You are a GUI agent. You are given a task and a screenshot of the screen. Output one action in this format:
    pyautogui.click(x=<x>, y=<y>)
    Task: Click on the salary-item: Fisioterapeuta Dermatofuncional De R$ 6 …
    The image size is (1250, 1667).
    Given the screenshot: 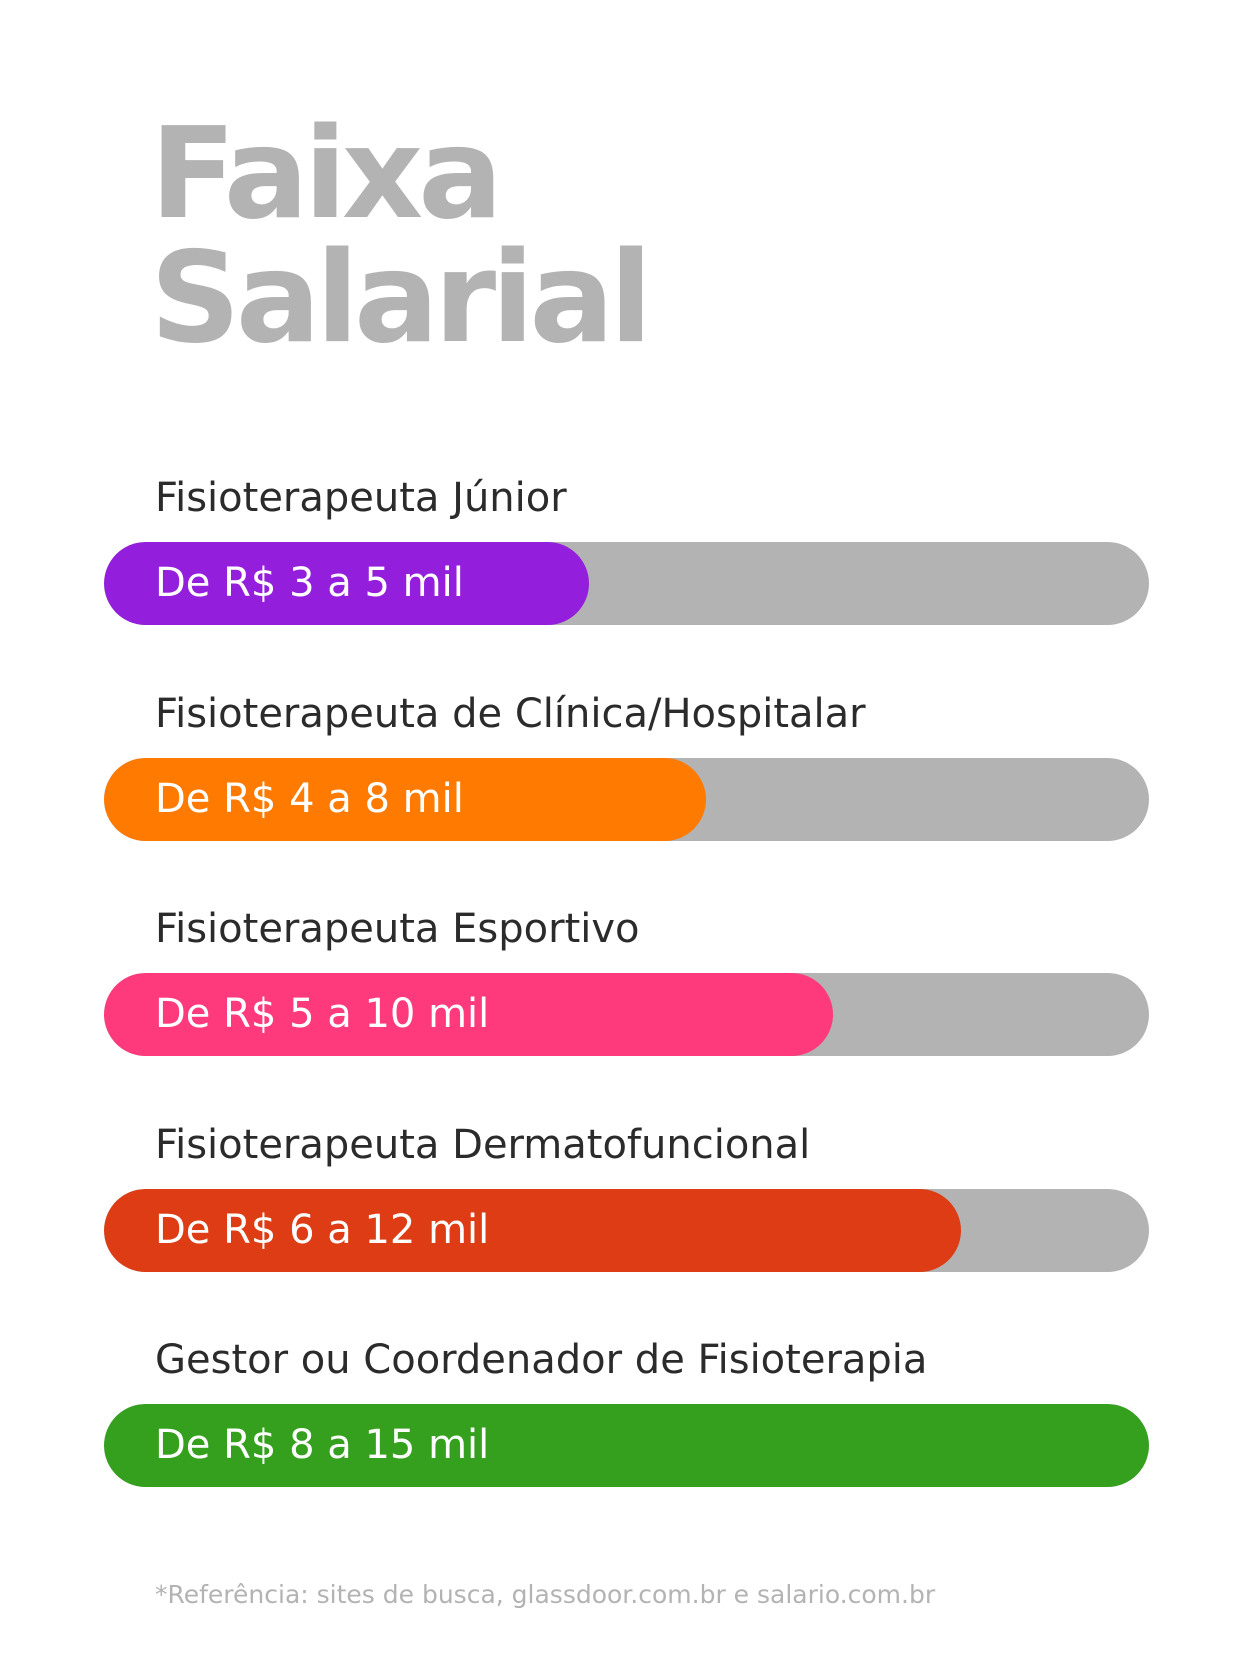 What is the action you would take?
    pyautogui.click(x=625, y=1221)
    